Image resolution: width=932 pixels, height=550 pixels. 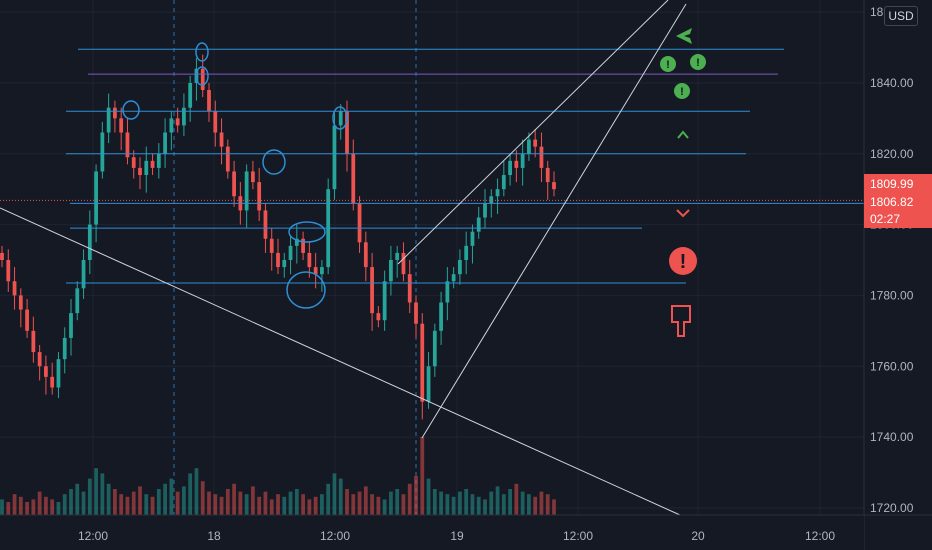 I want to click on y-tick-label: 1820.00, so click(x=892, y=154).